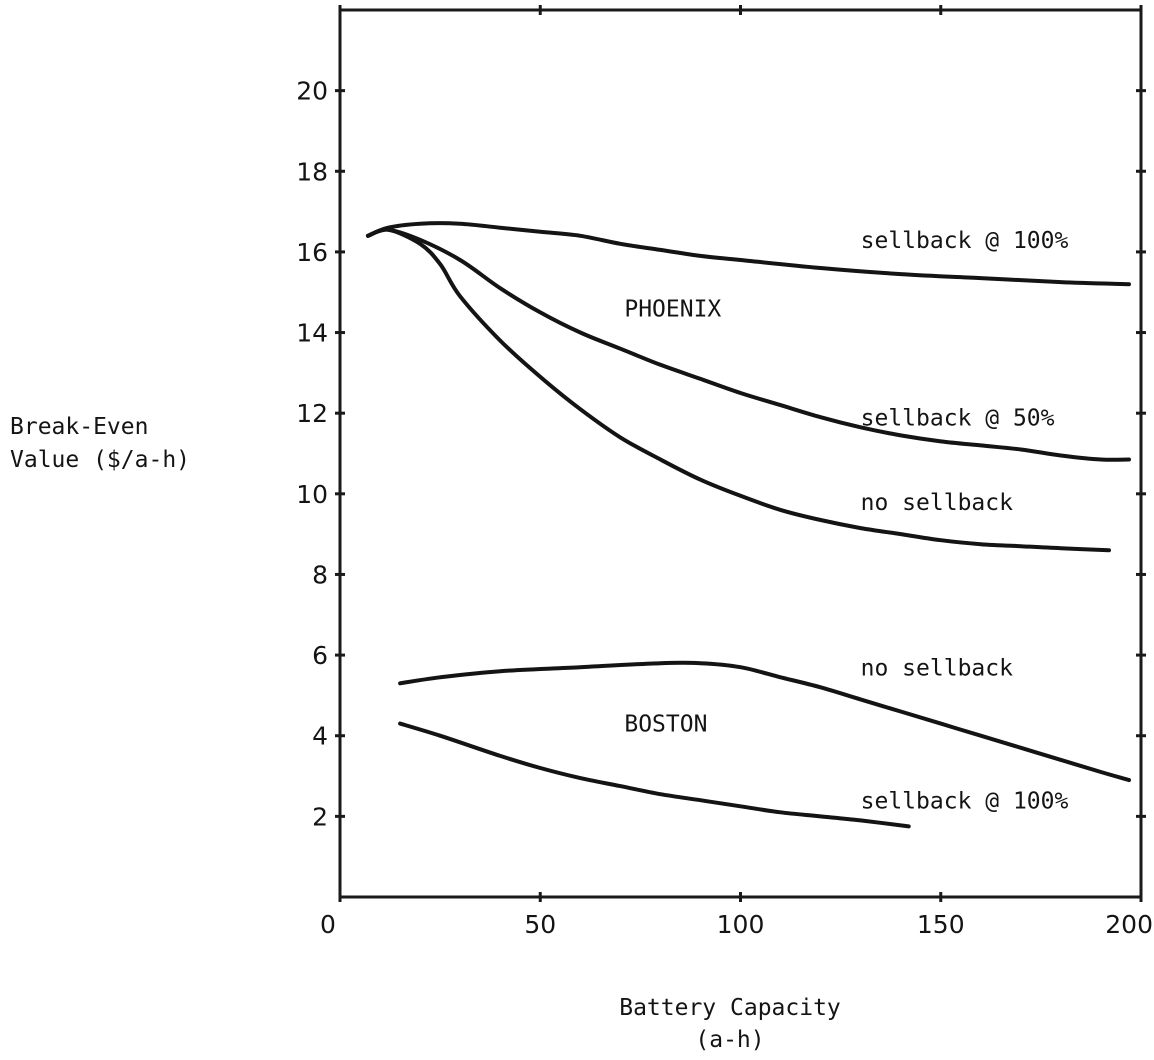 This screenshot has width=1154, height=1060. Describe the element at coordinates (320, 736) in the screenshot. I see `y-tick-label: 4` at that location.